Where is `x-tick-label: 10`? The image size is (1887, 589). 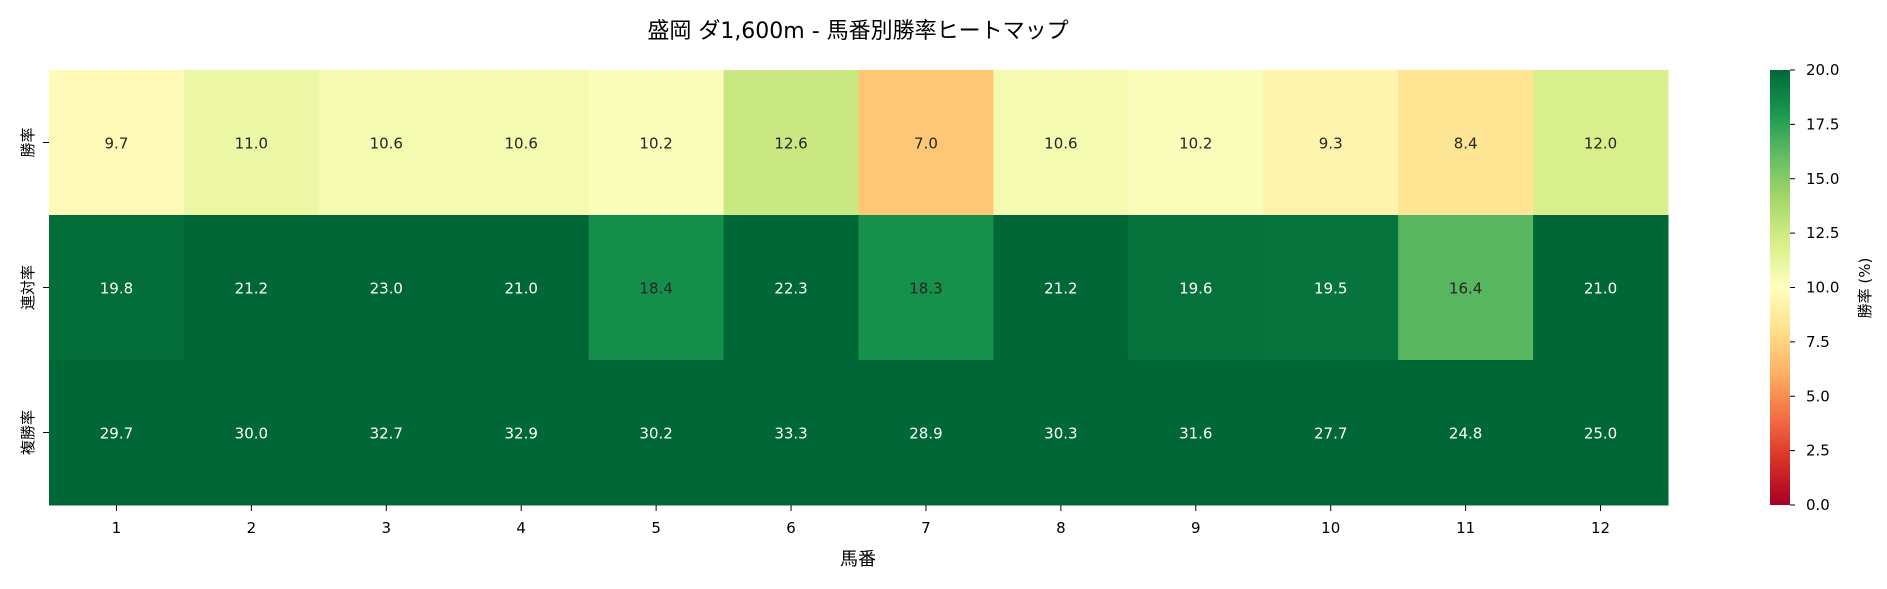 x-tick-label: 10 is located at coordinates (1330, 528).